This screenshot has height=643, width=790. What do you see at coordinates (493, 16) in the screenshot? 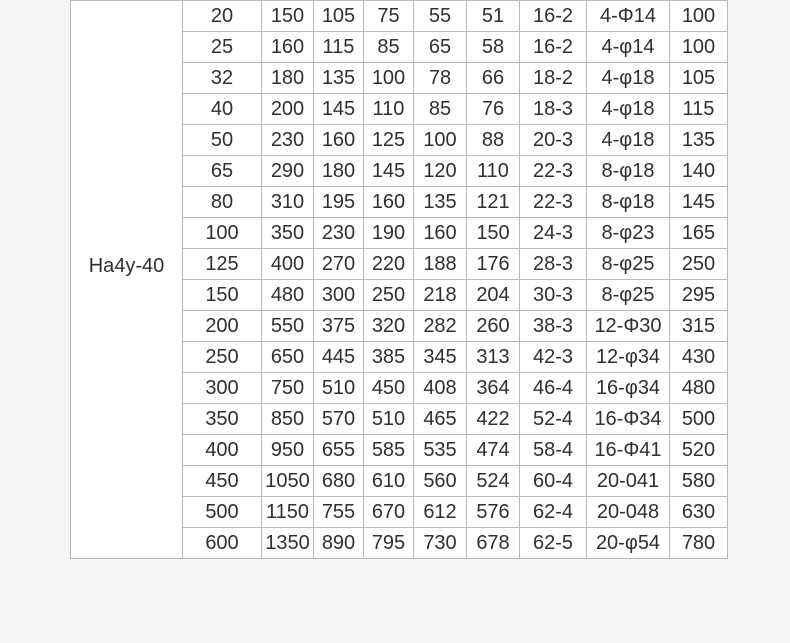
I see `table-cell: 51` at bounding box center [493, 16].